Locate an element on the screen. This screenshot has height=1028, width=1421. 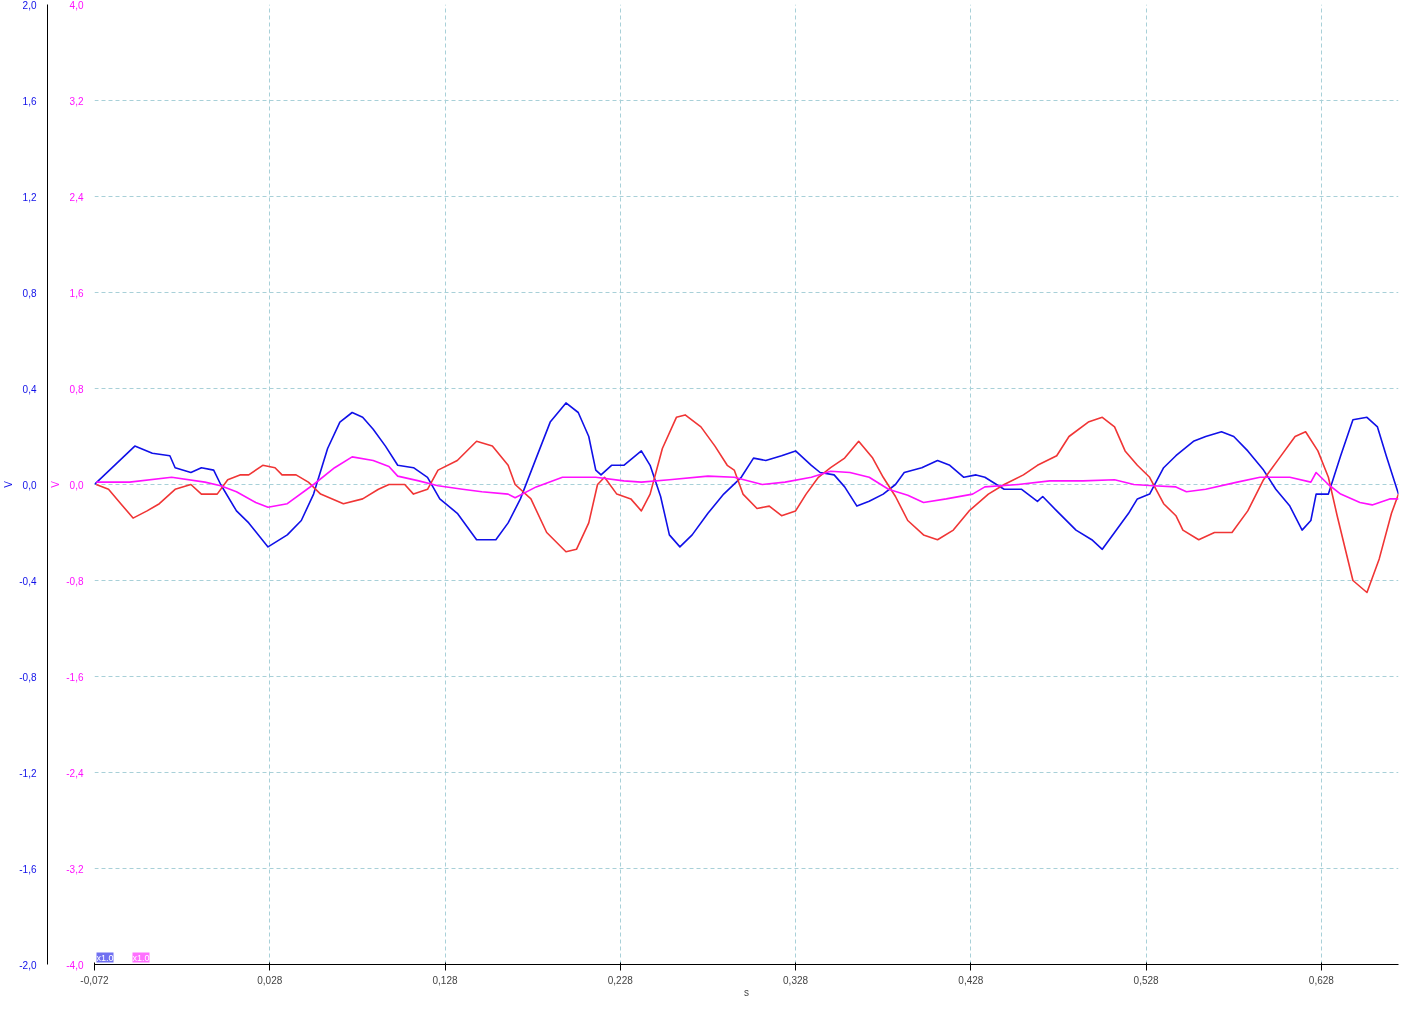
y-axis-title: V is located at coordinates (9, 484).